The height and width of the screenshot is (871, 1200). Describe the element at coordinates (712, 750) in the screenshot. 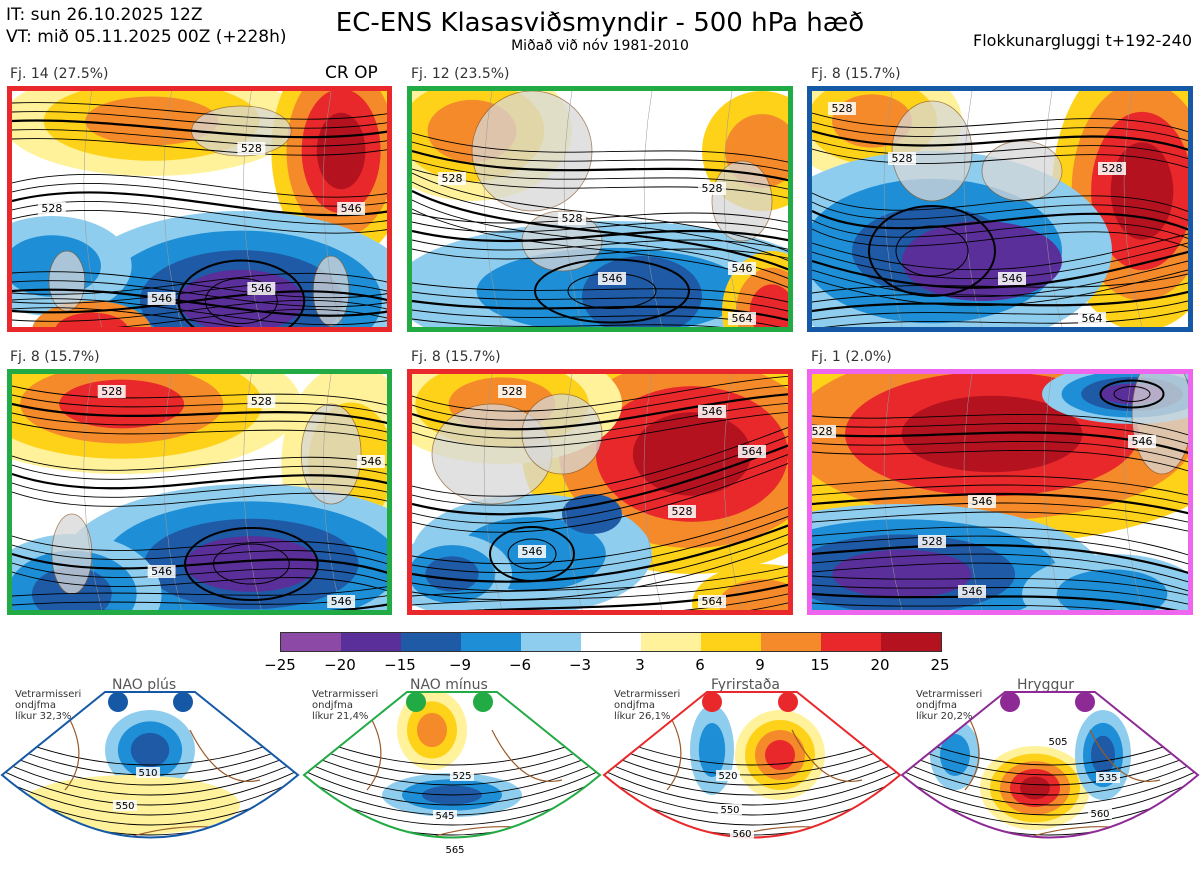

I see `regime-anomaly-area` at that location.